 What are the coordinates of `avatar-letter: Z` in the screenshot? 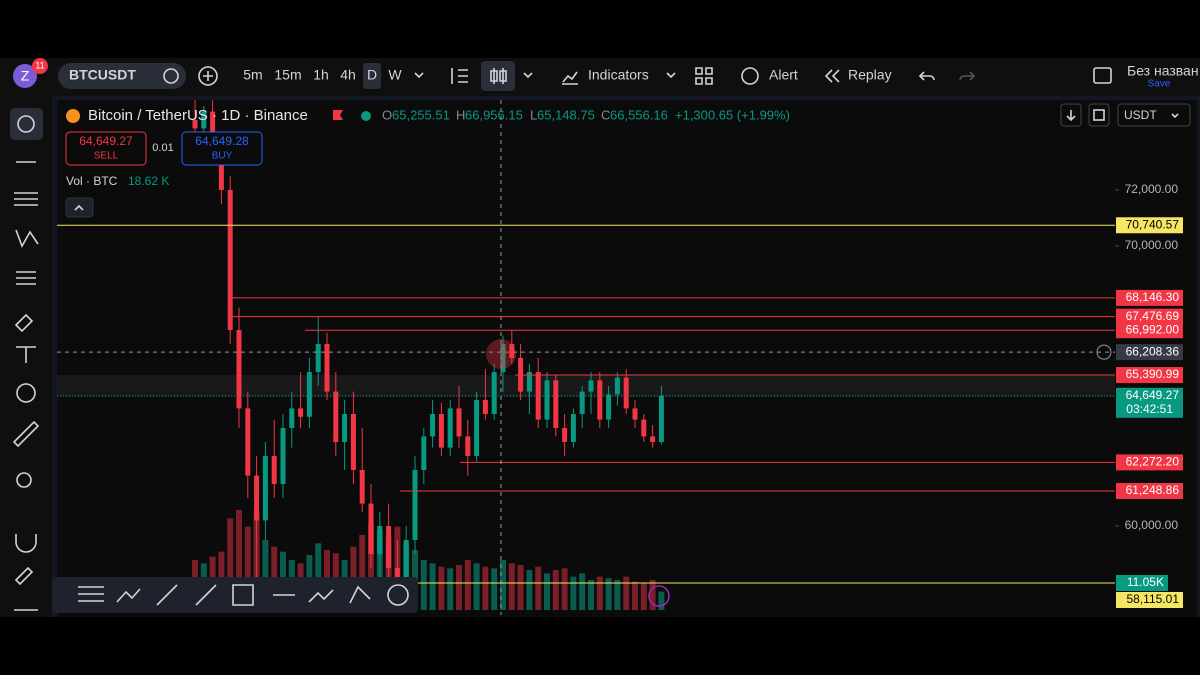 It's located at (25, 76).